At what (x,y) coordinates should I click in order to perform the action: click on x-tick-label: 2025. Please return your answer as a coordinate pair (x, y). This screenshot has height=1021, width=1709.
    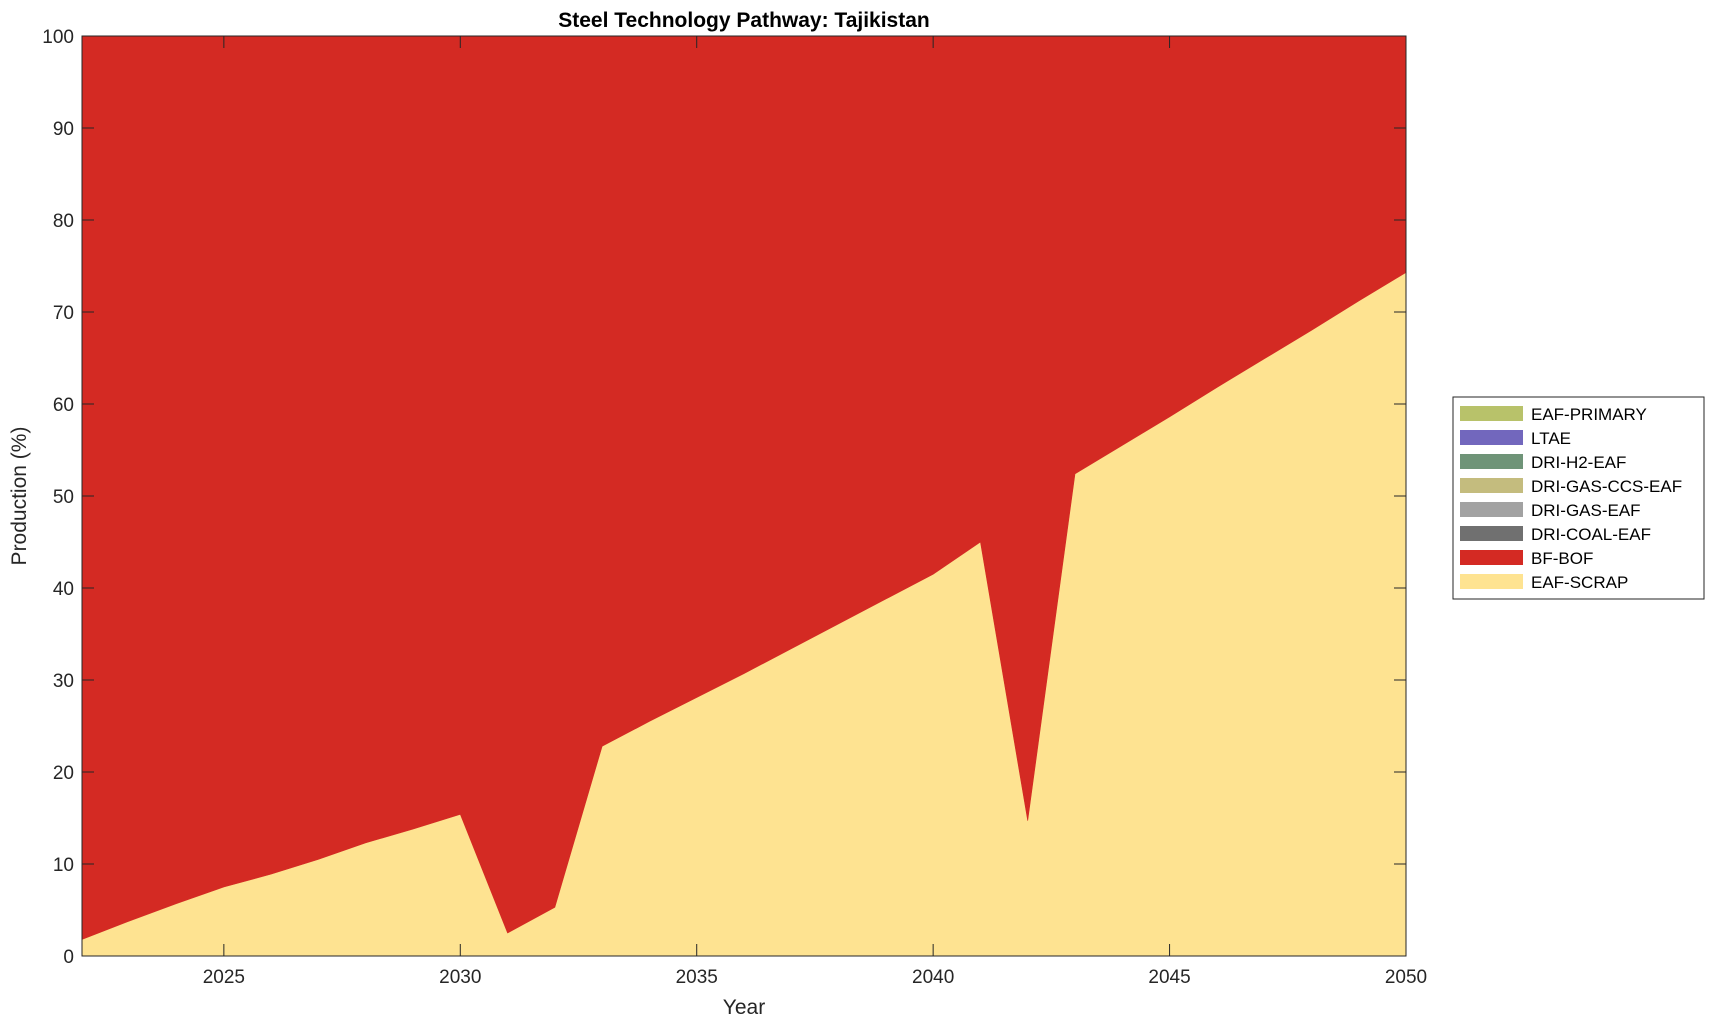
    Looking at the image, I should click on (224, 977).